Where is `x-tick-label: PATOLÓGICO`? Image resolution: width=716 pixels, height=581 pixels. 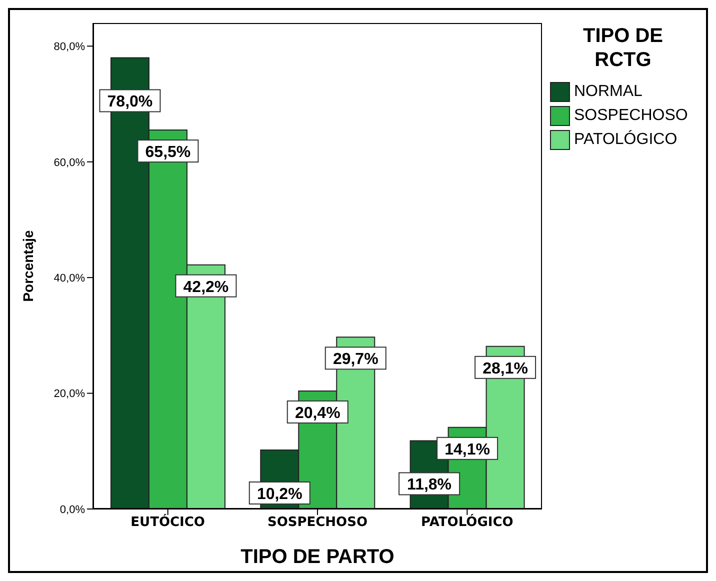 x-tick-label: PATOLÓGICO is located at coordinates (467, 521).